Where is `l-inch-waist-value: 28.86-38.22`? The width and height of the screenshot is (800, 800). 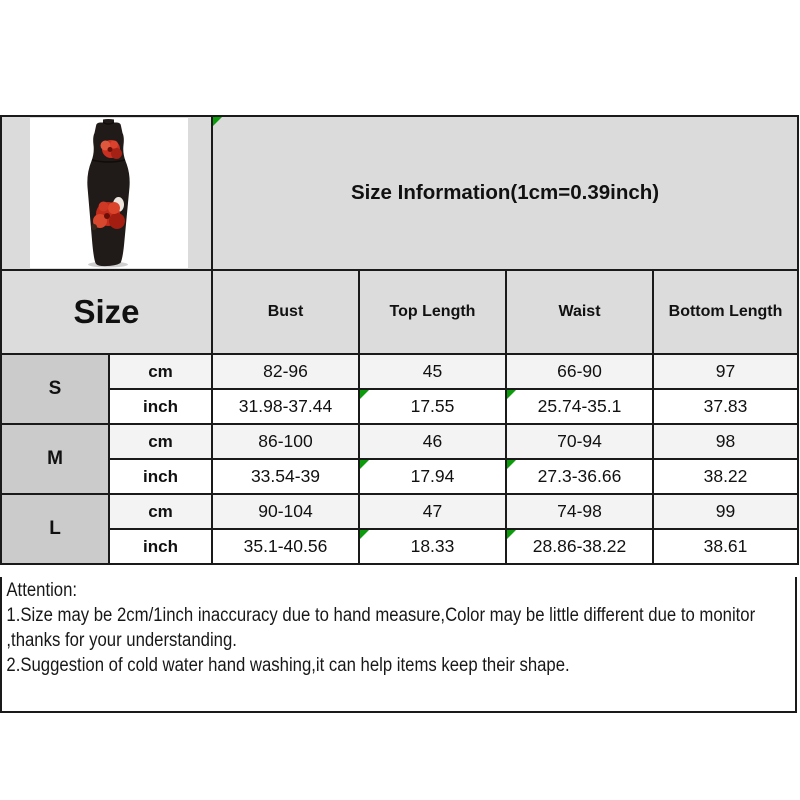 l-inch-waist-value: 28.86-38.22 is located at coordinates (579, 546).